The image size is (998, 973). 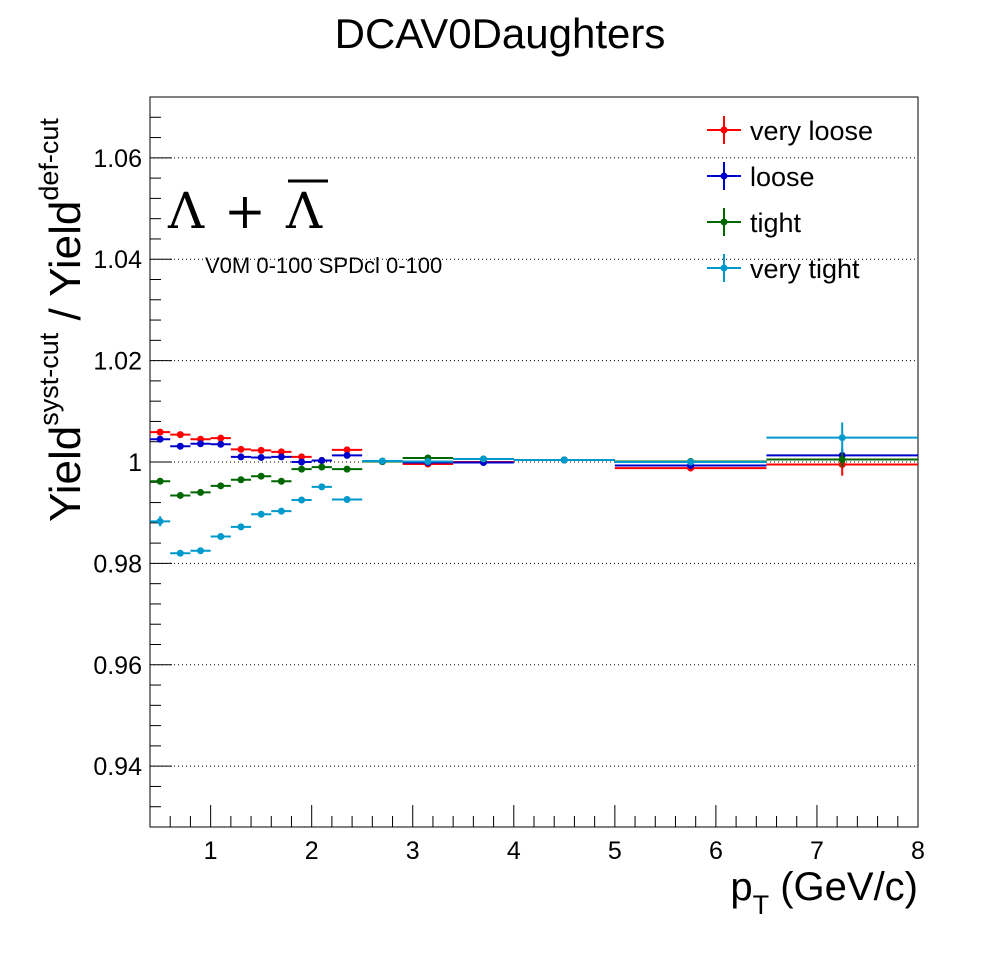 I want to click on x-tick-label: 8, so click(x=918, y=851).